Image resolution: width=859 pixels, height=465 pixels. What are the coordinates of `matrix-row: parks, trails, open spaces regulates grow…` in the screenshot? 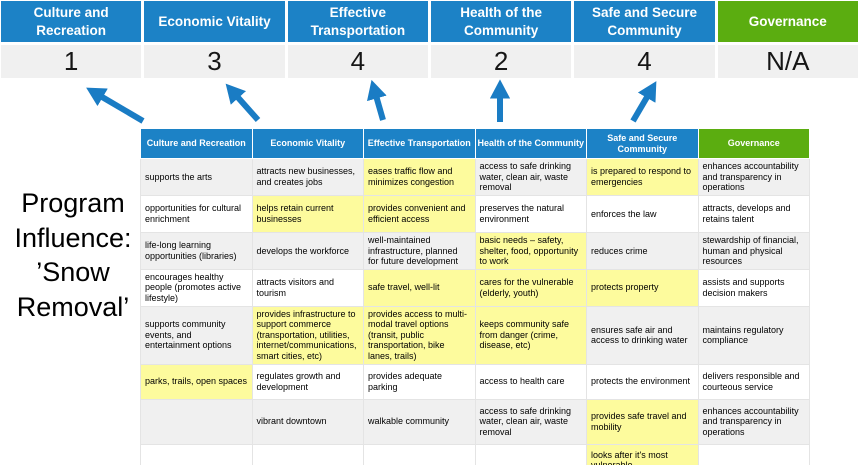 It's located at (475, 381).